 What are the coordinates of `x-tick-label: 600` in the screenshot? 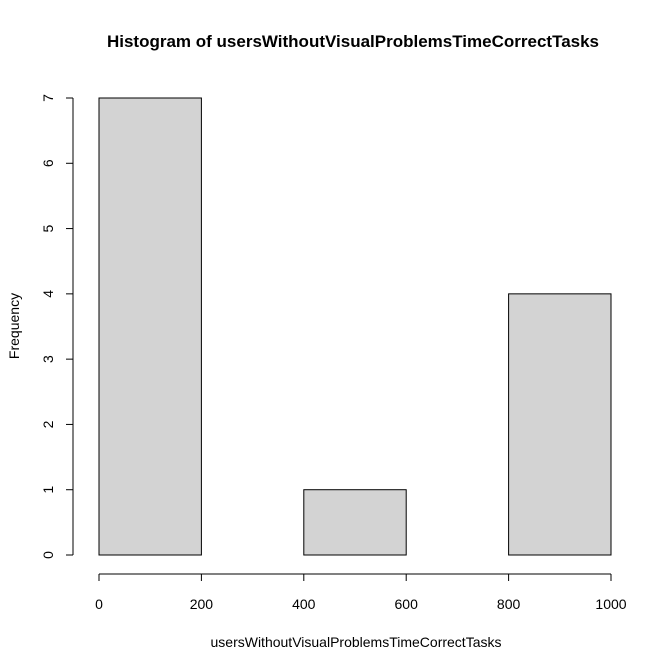 It's located at (407, 604).